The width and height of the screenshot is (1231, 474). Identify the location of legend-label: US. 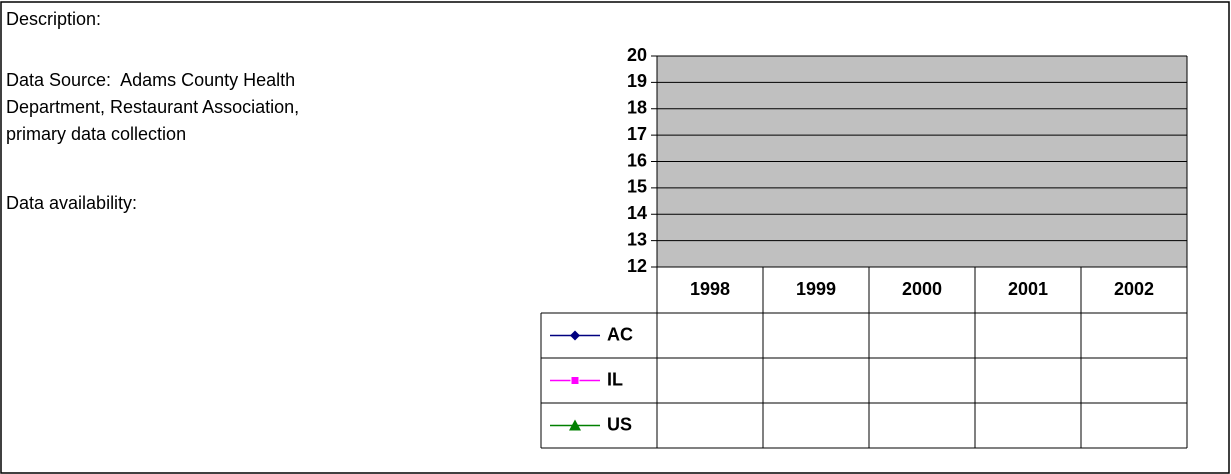
(619, 424).